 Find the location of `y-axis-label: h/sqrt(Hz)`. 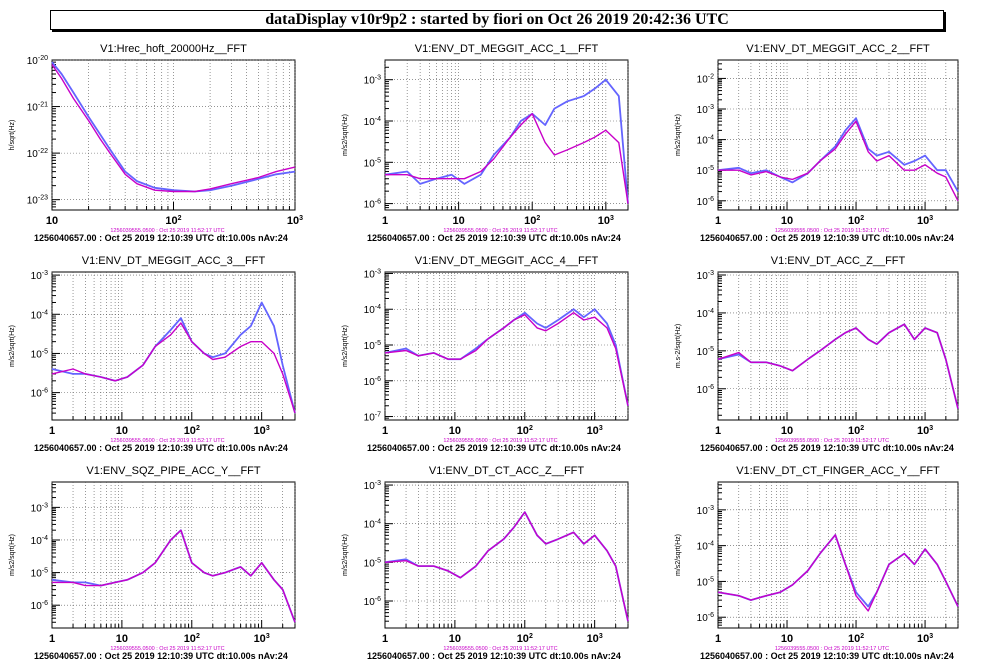

y-axis-label: h/sqrt(Hz) is located at coordinates (12, 135).